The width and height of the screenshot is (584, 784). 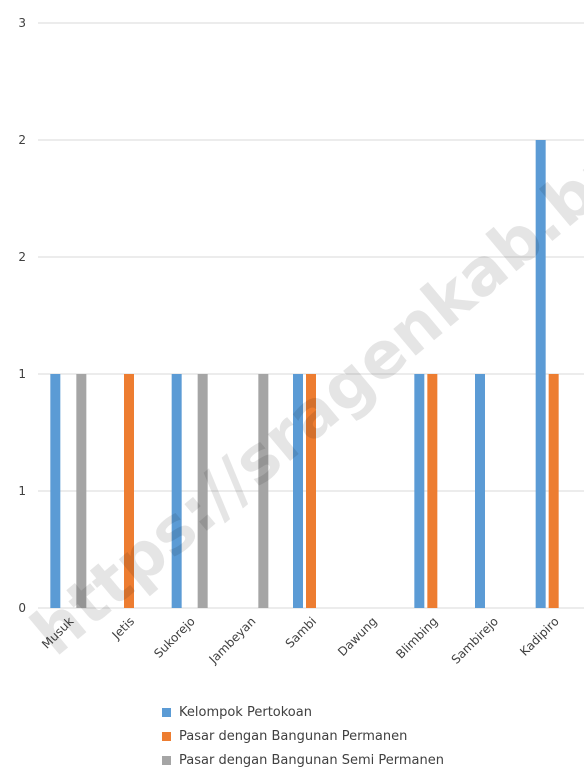 I want to click on x-tick-label: Dawung, so click(x=357, y=636).